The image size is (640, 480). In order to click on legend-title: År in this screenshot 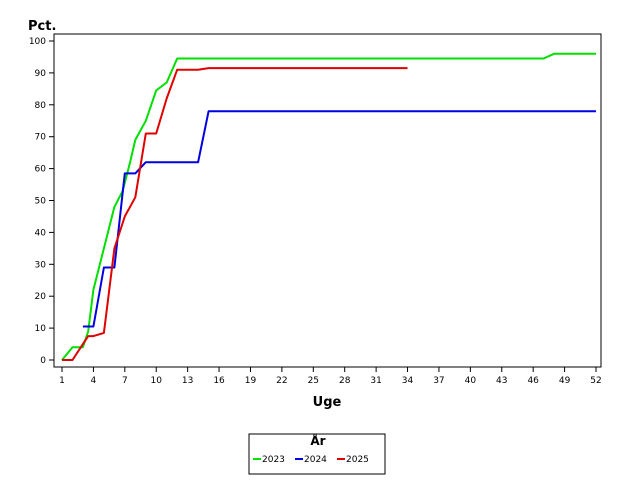, I will do `click(317, 440)`.